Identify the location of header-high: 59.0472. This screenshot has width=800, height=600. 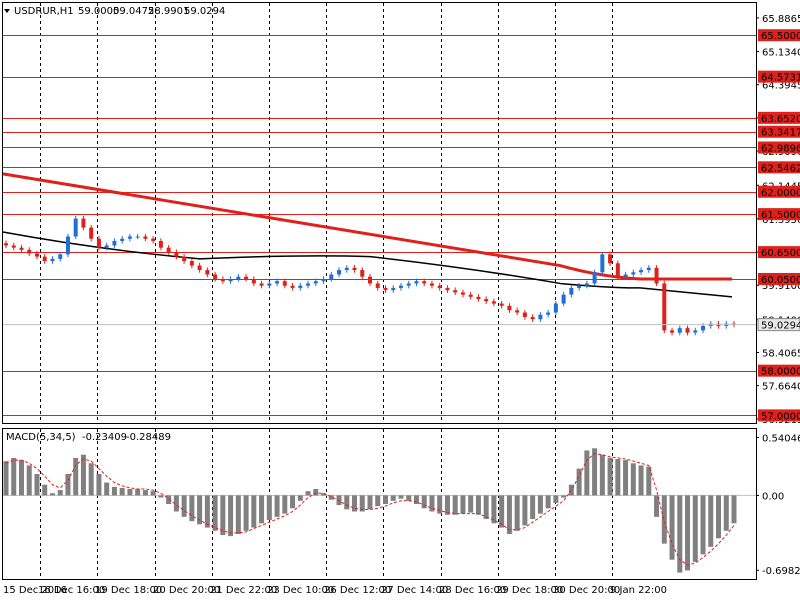
(133, 11).